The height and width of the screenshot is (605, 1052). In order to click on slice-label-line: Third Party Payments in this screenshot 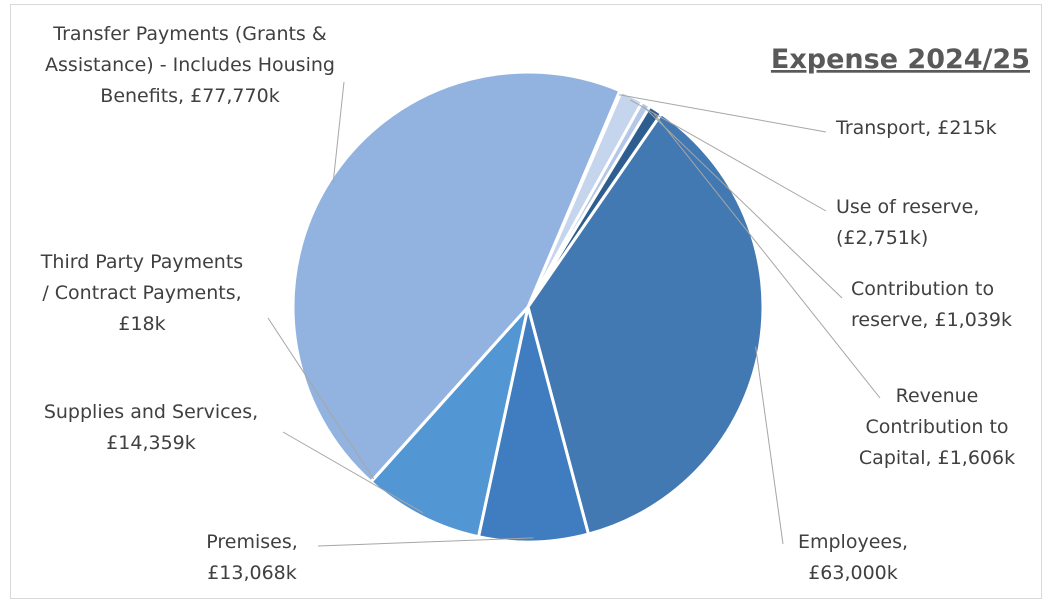, I will do `click(141, 262)`.